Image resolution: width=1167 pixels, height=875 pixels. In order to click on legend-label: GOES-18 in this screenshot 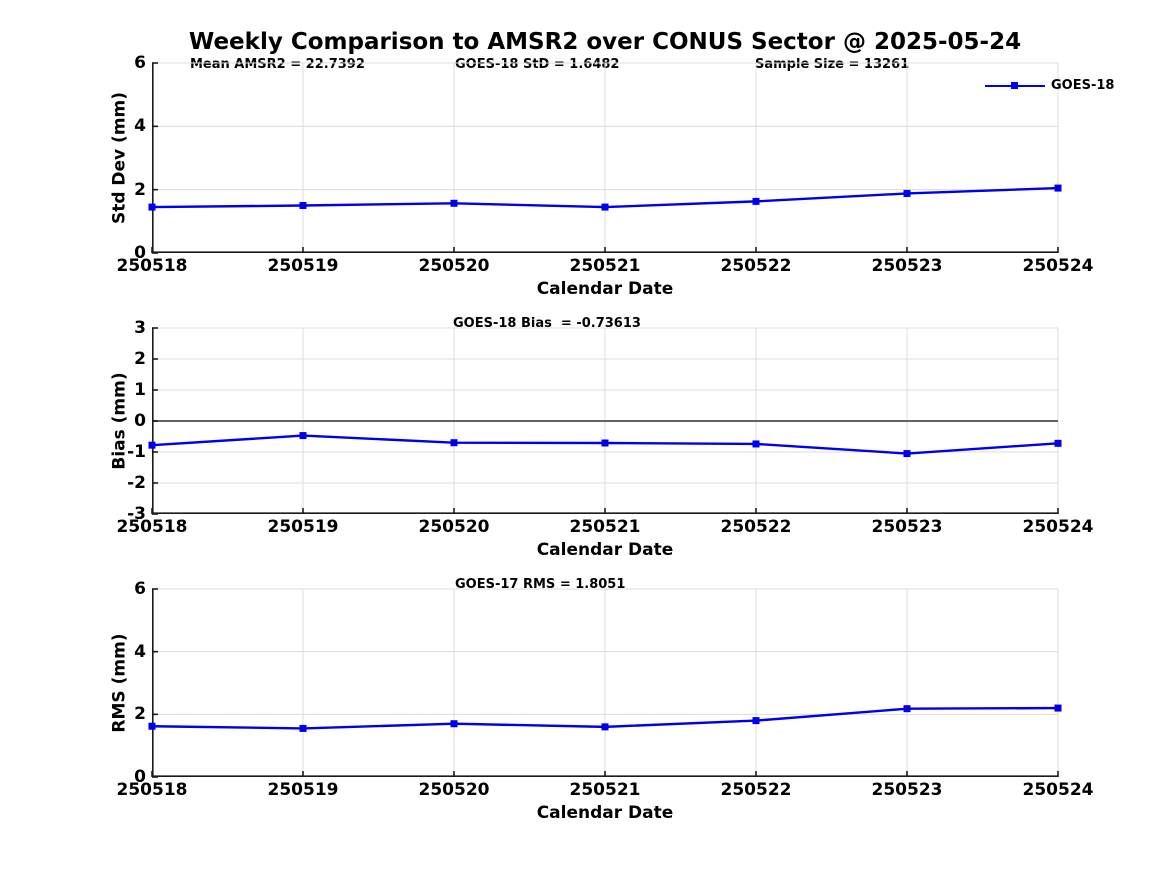, I will do `click(1083, 85)`.